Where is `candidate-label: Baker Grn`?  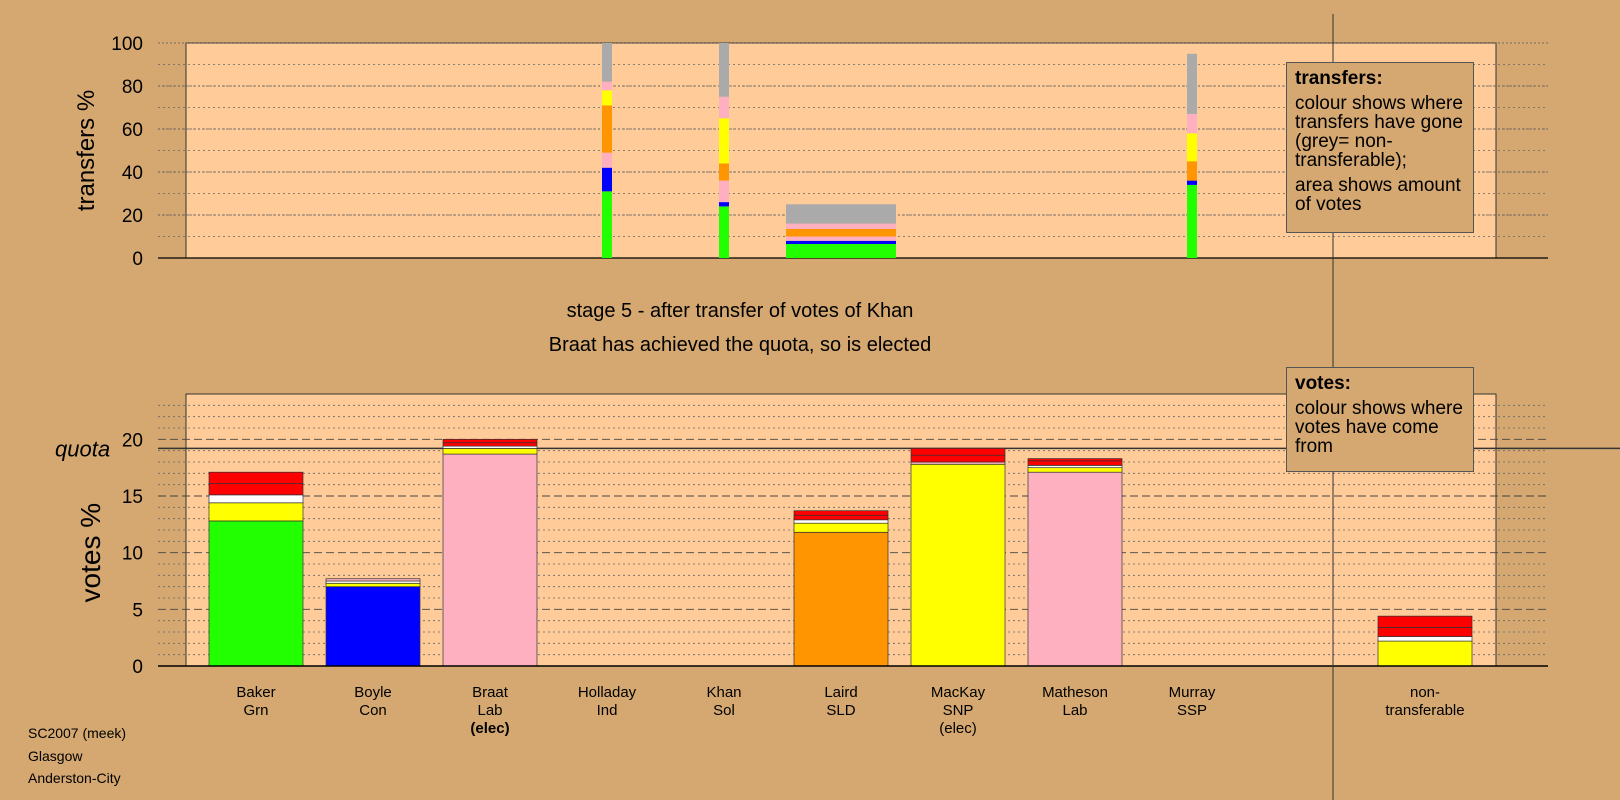 candidate-label: Baker Grn is located at coordinates (256, 702).